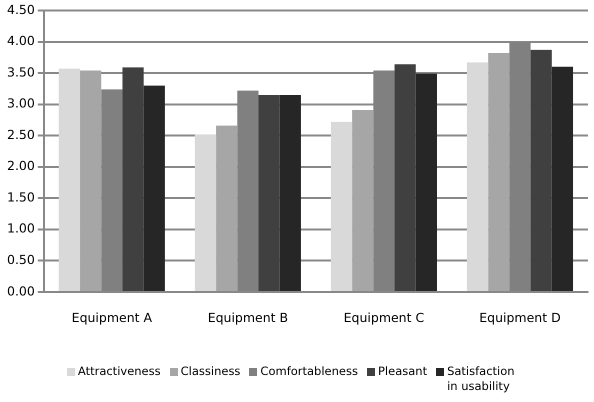  What do you see at coordinates (112, 317) in the screenshot?
I see `x-tick-label: Equipment A` at bounding box center [112, 317].